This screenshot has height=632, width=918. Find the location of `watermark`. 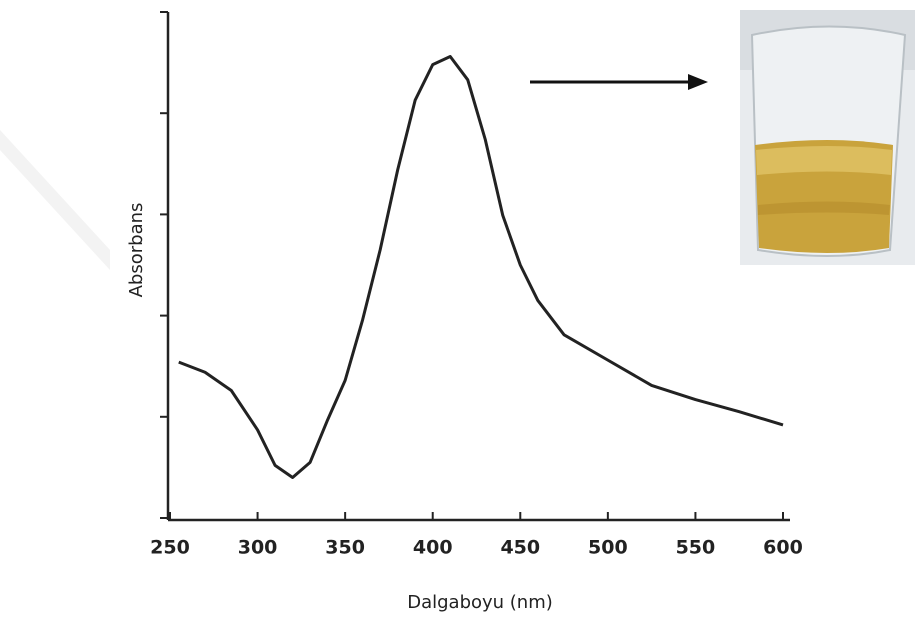

watermark is located at coordinates (55, 200).